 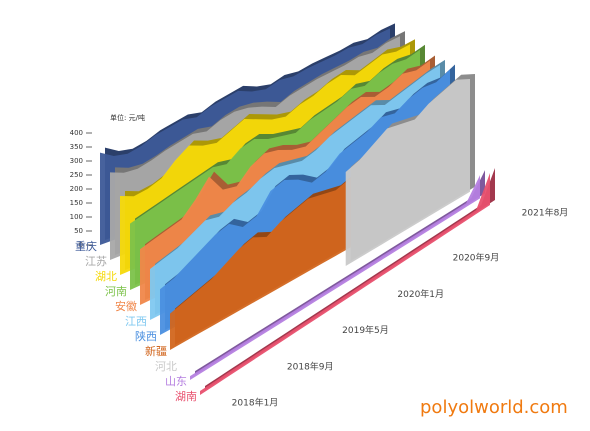 I want to click on x-tick-label: 2018年9月, so click(x=310, y=366).